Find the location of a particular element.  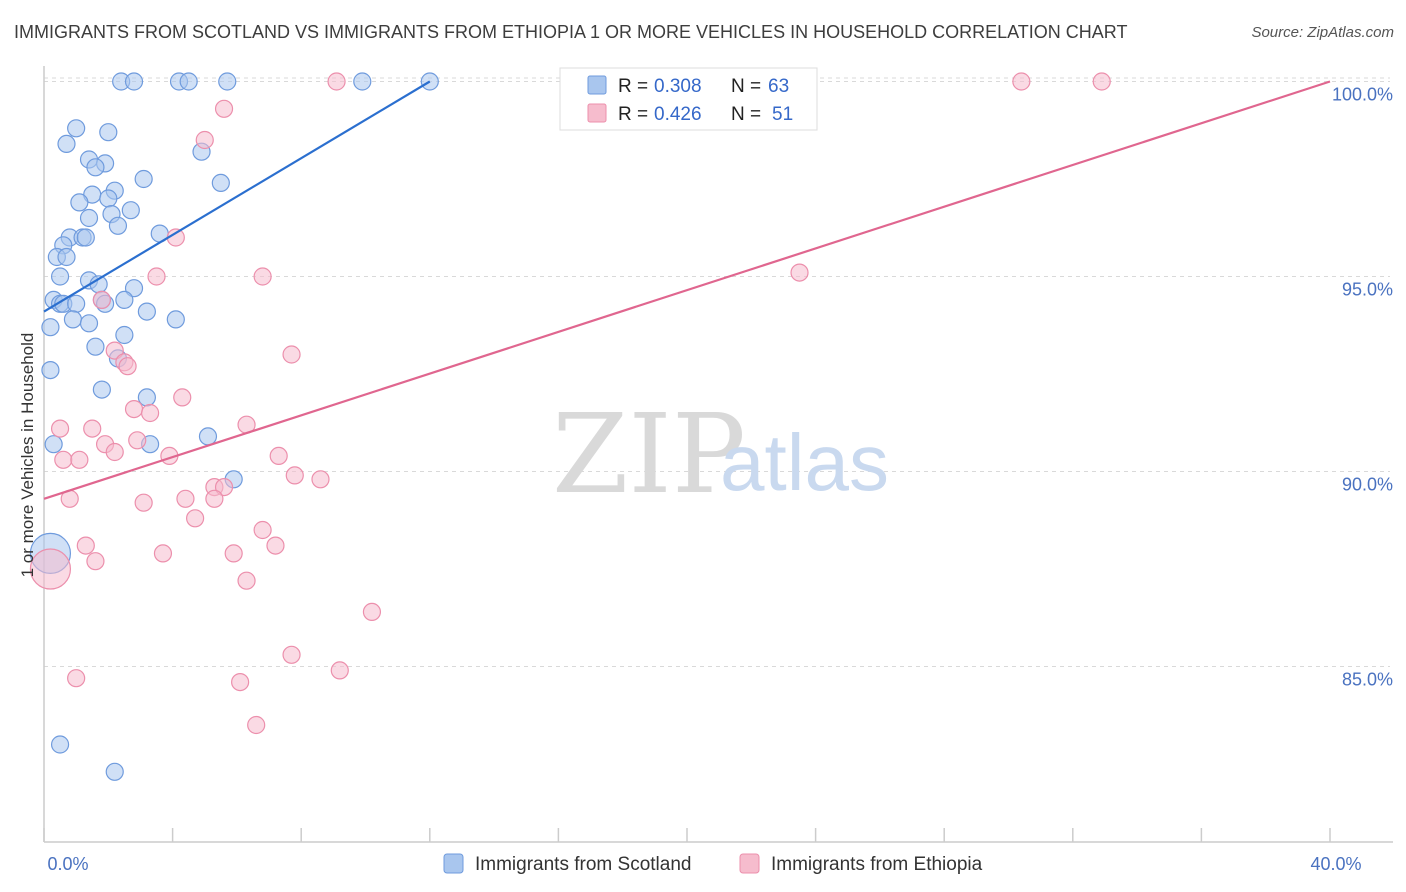

y-tick-label: 90.0% is located at coordinates (1367, 485).